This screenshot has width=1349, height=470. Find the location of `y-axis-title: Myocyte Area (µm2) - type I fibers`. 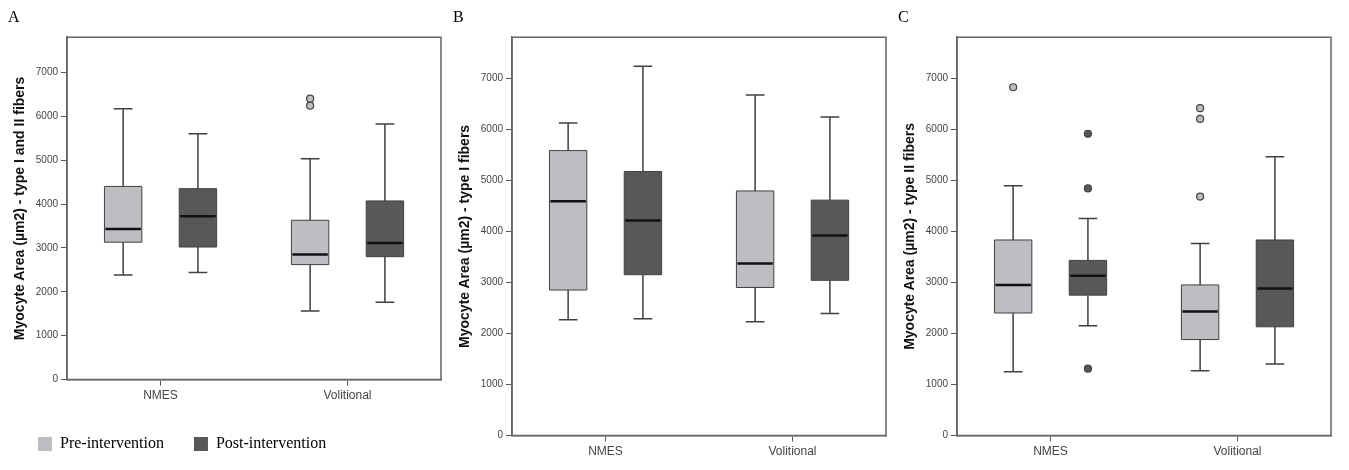

y-axis-title: Myocyte Area (µm2) - type I fibers is located at coordinates (464, 236).